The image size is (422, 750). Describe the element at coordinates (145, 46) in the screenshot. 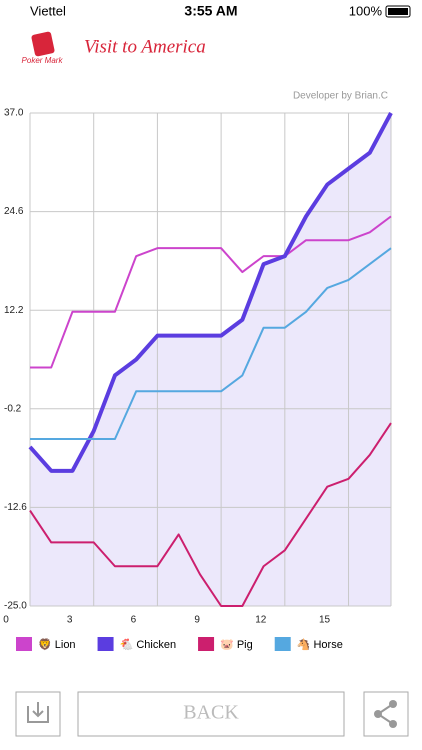

I see `app-title: Visit to America` at that location.